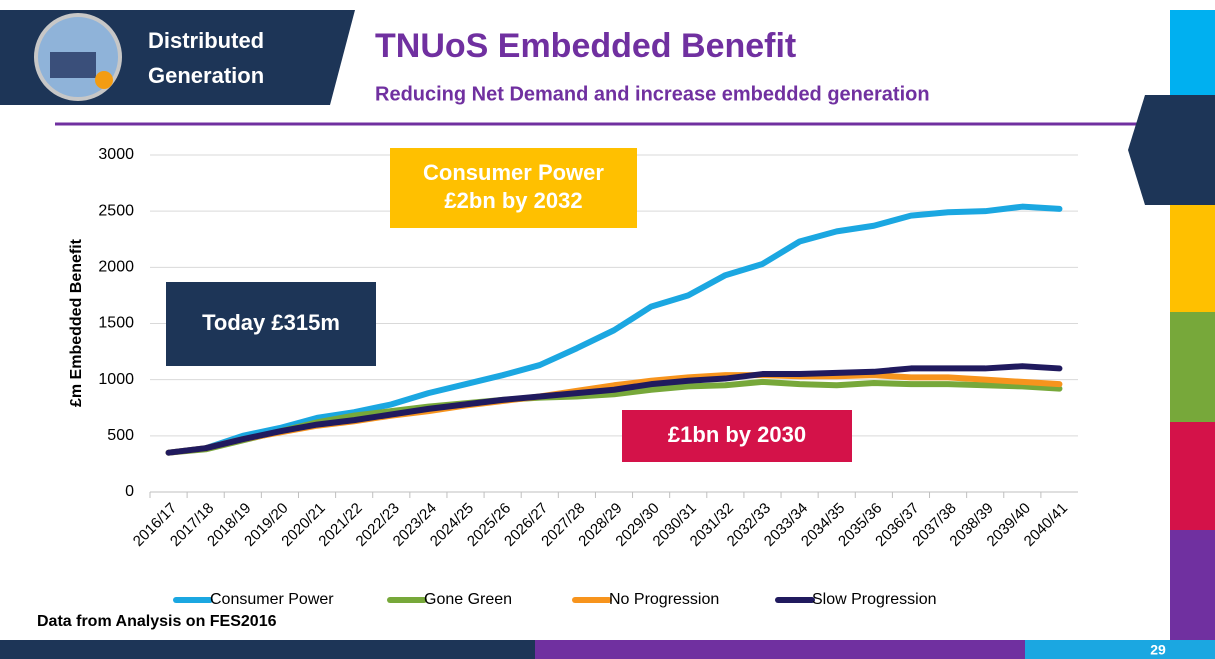 The height and width of the screenshot is (659, 1215). I want to click on y-tick-label: 2000, so click(116, 267).